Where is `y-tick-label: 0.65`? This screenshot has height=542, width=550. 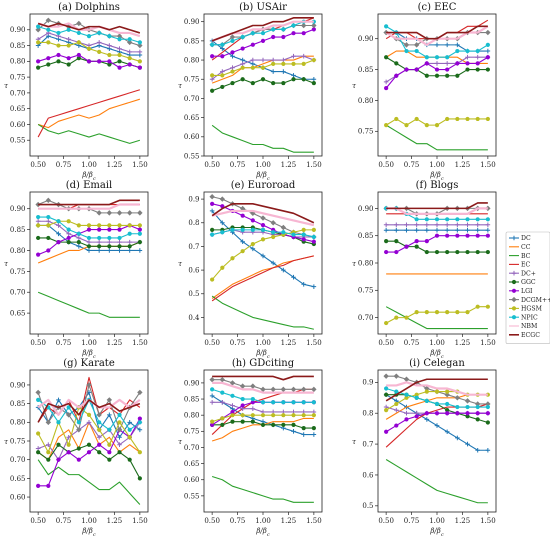 y-tick-label: 0.65 is located at coordinates (192, 118).